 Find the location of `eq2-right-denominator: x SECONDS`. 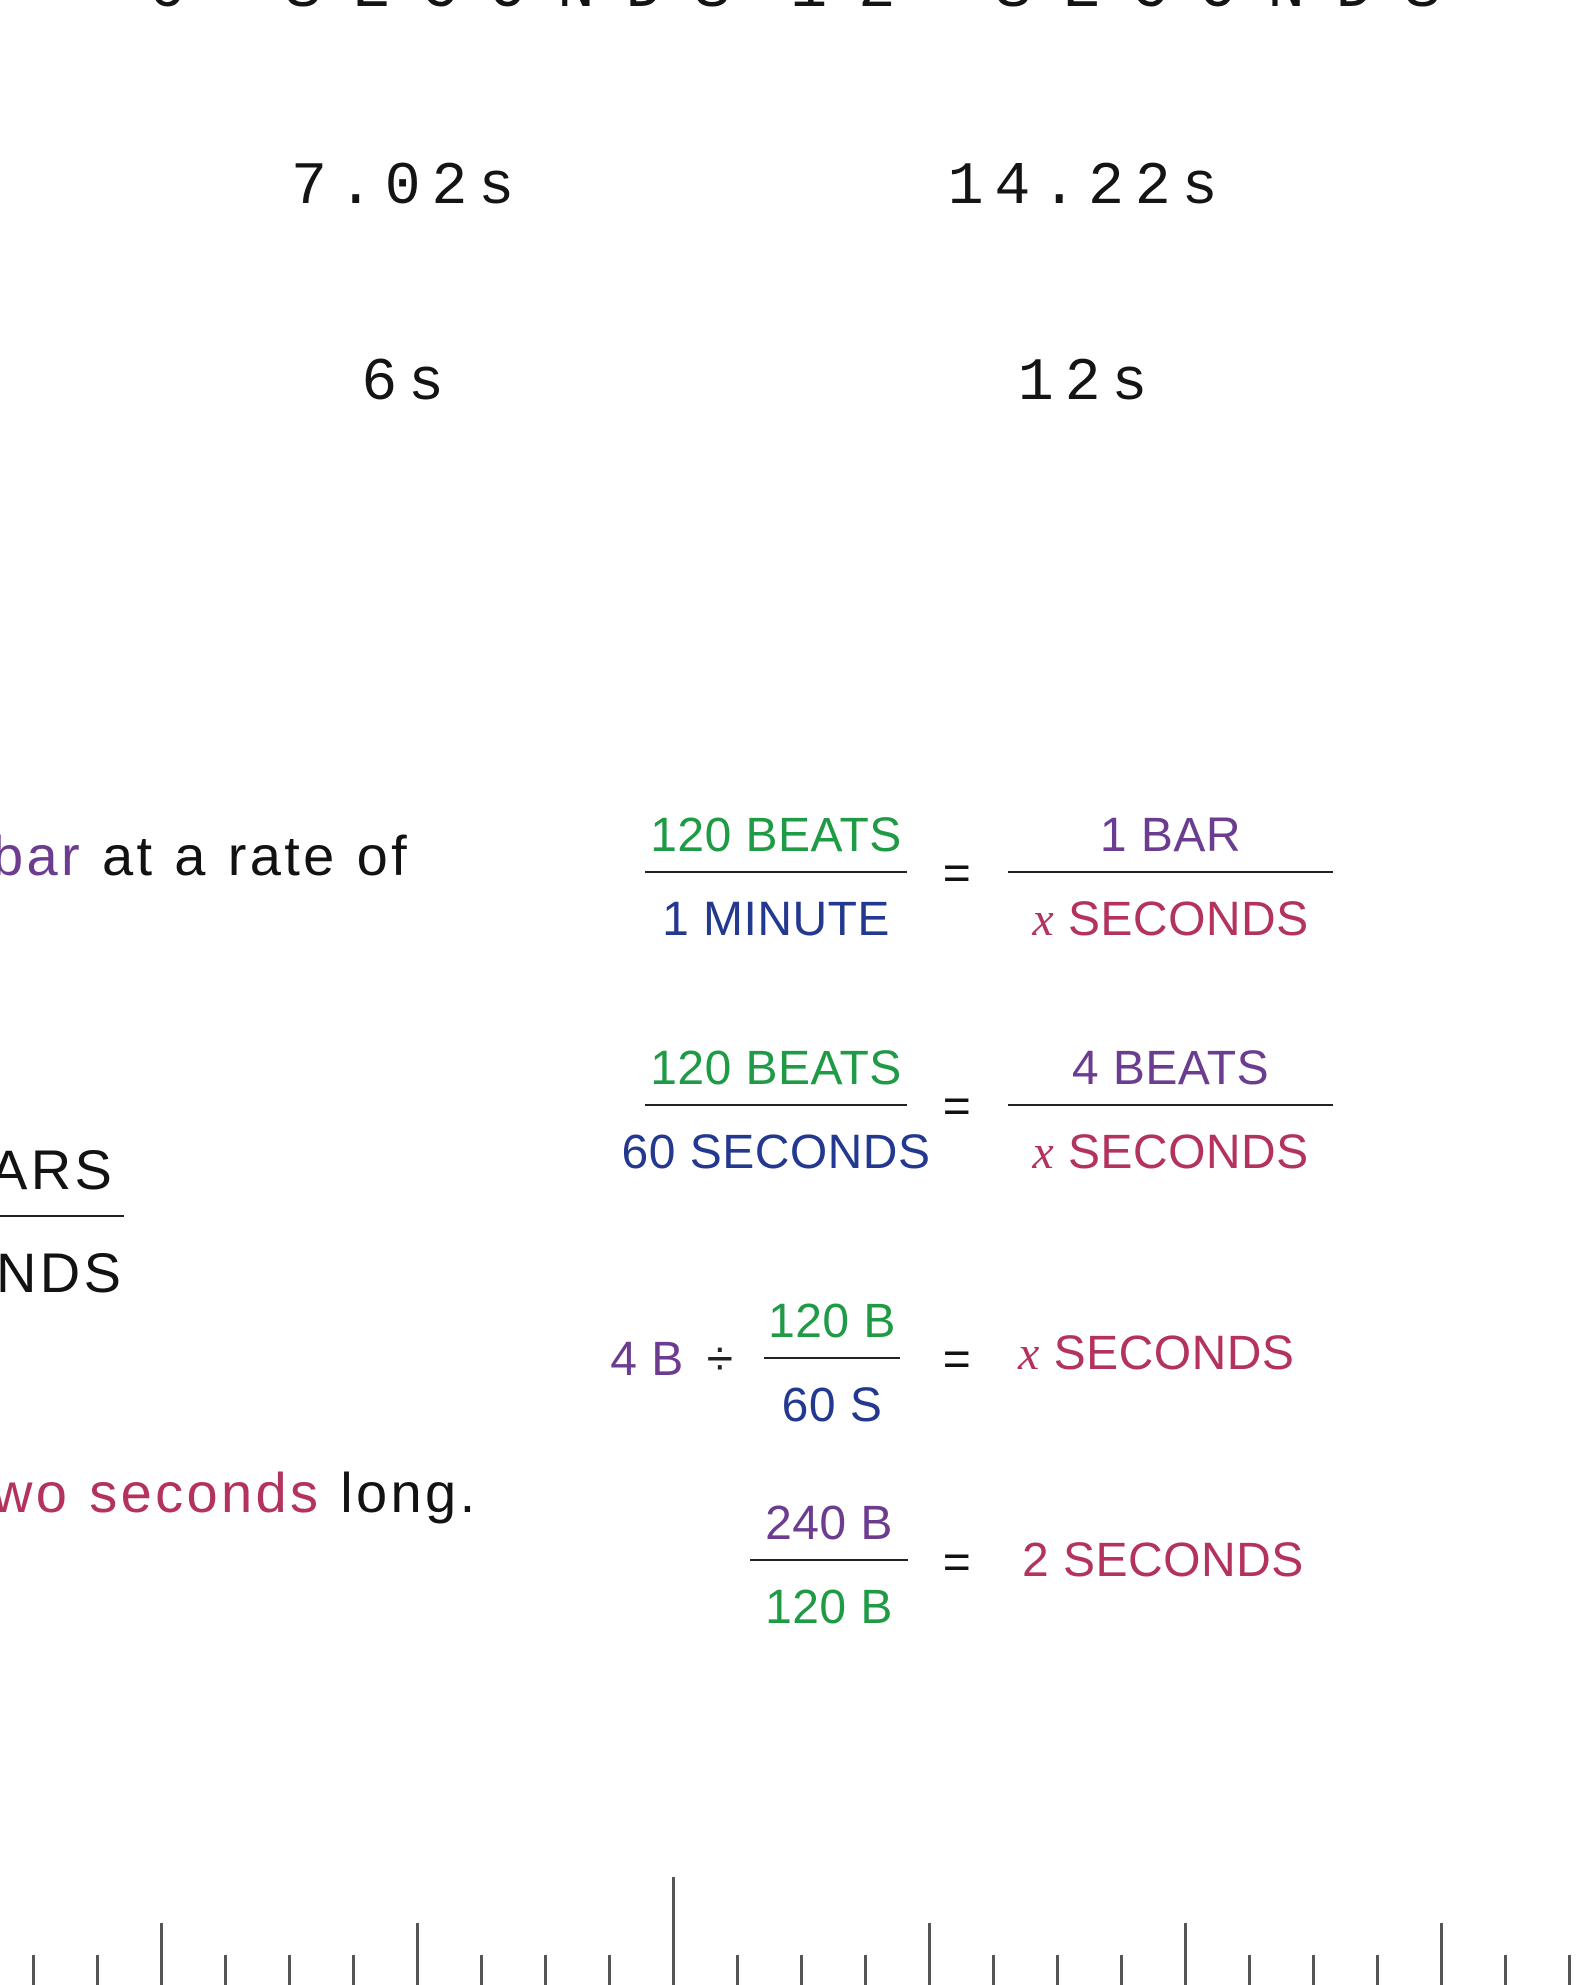

eq2-right-denominator: x SECONDS is located at coordinates (1170, 1152).